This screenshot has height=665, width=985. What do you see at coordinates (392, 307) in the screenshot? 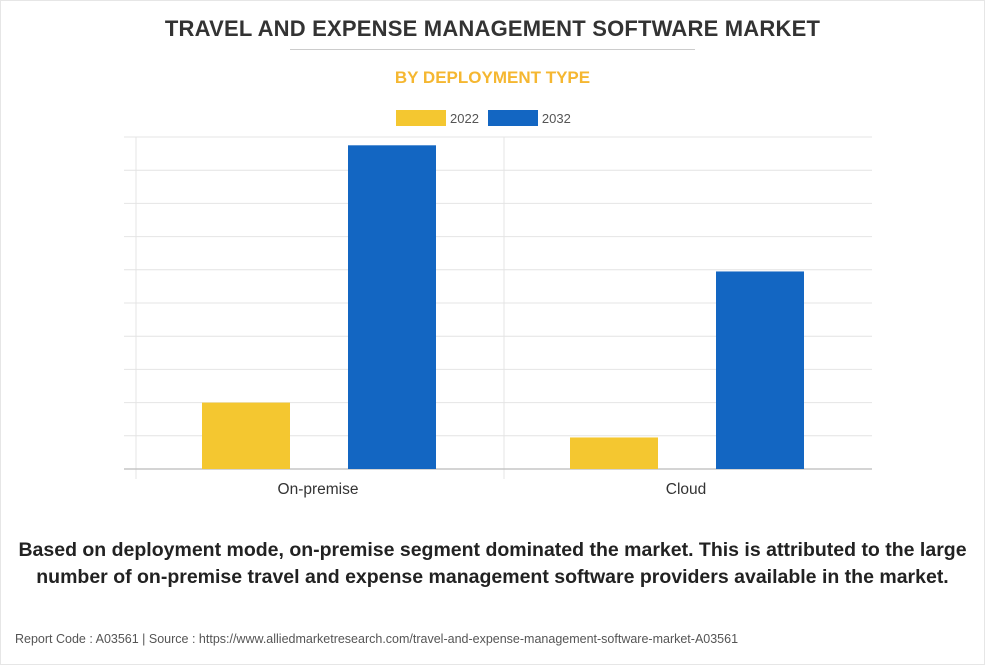
I see `bar-on-premise-2032` at bounding box center [392, 307].